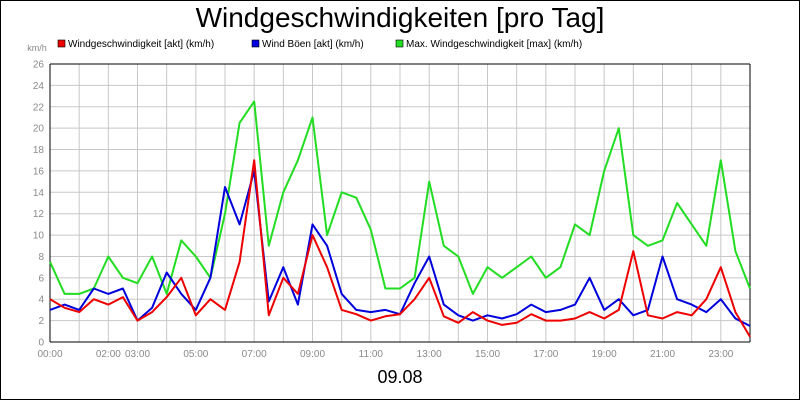 The image size is (800, 400). Describe the element at coordinates (429, 354) in the screenshot. I see `x-tick-label: 13:00` at that location.